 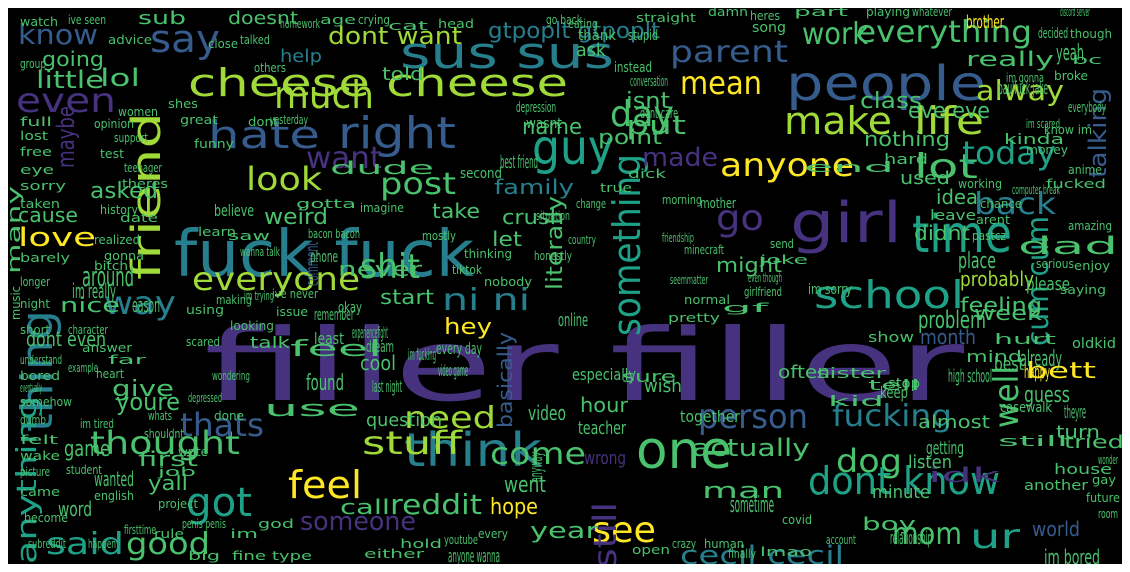 I want to click on word-video-game: video game, so click(x=453, y=370).